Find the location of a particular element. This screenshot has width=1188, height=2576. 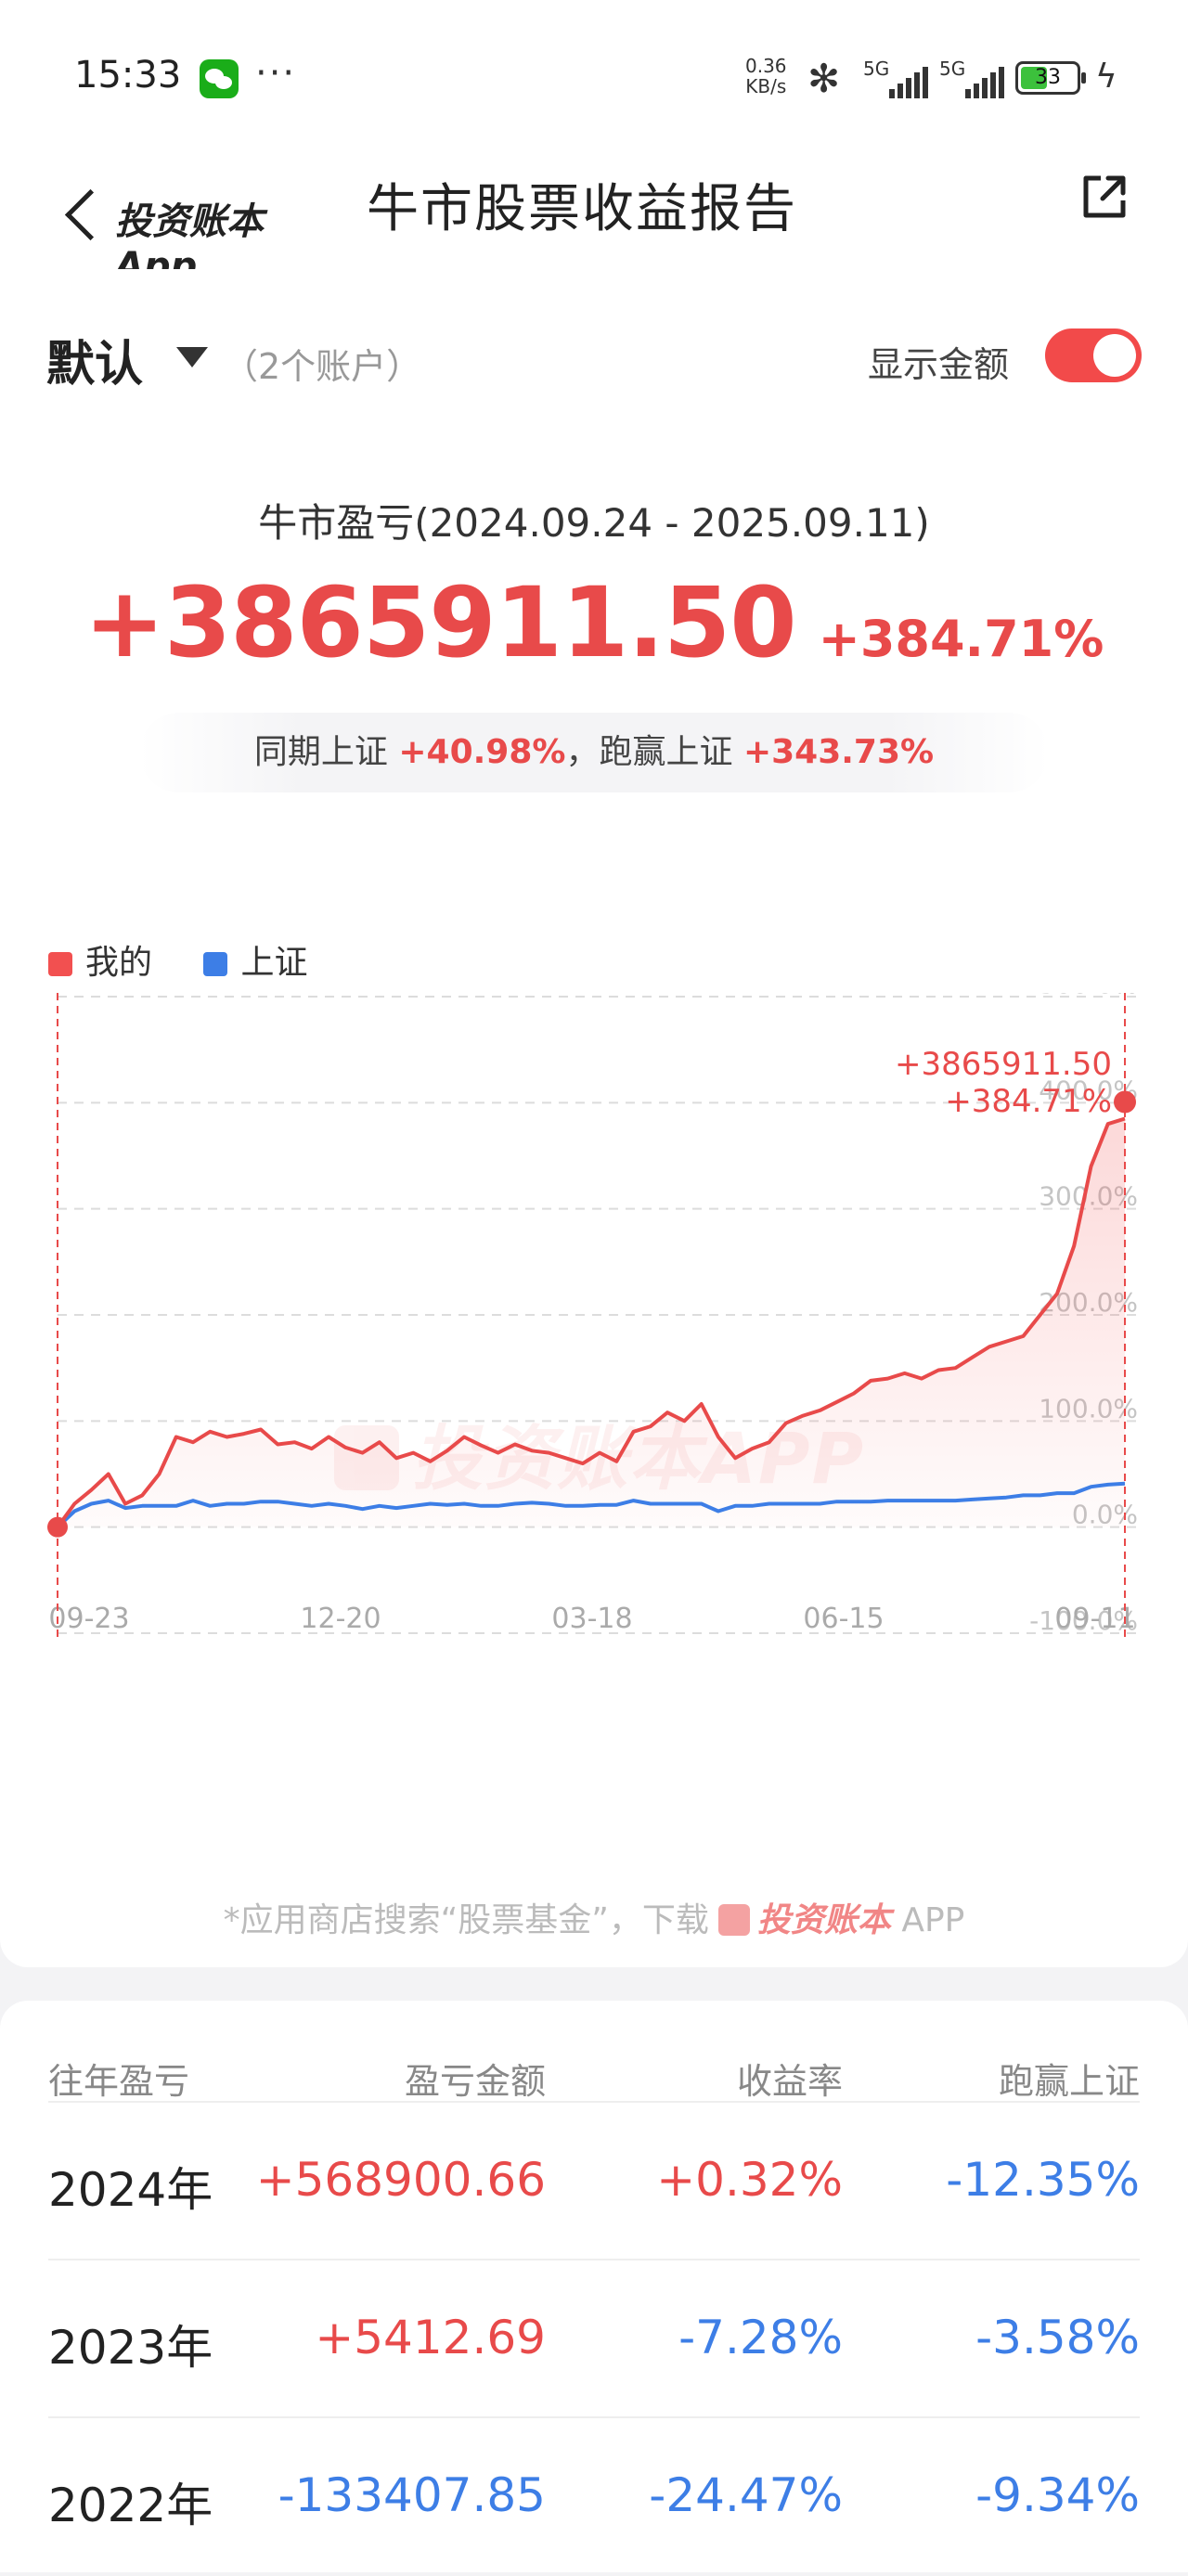

table-row: 2022年 -133407.85 -24.47% -9.34% is located at coordinates (594, 2496).